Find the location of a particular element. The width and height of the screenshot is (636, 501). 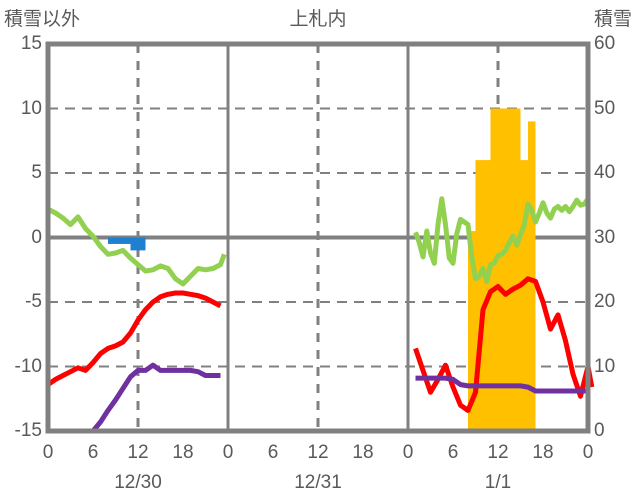

x-axis-day-label: 1/1 is located at coordinates (498, 482).